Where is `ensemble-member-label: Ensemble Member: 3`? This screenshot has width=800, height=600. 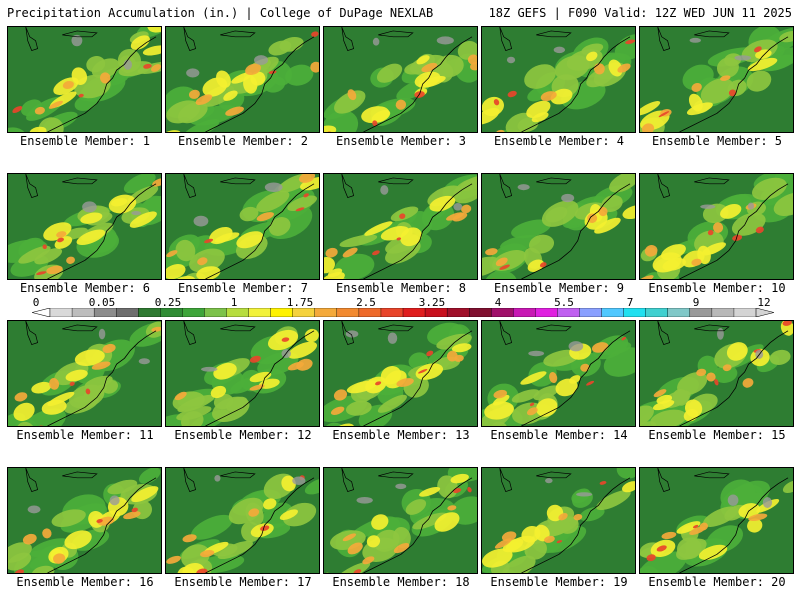 ensemble-member-label: Ensemble Member: 3 is located at coordinates (401, 141).